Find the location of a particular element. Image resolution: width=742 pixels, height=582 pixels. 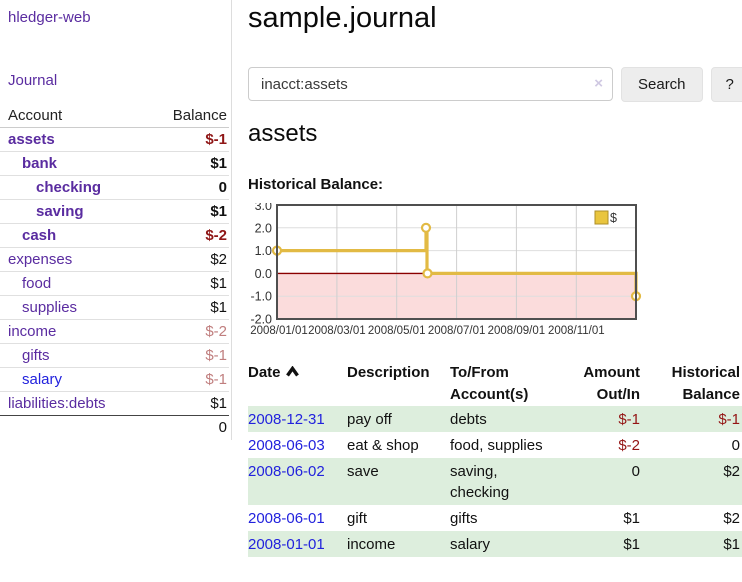

date-column-header: Date is located at coordinates (297, 384).